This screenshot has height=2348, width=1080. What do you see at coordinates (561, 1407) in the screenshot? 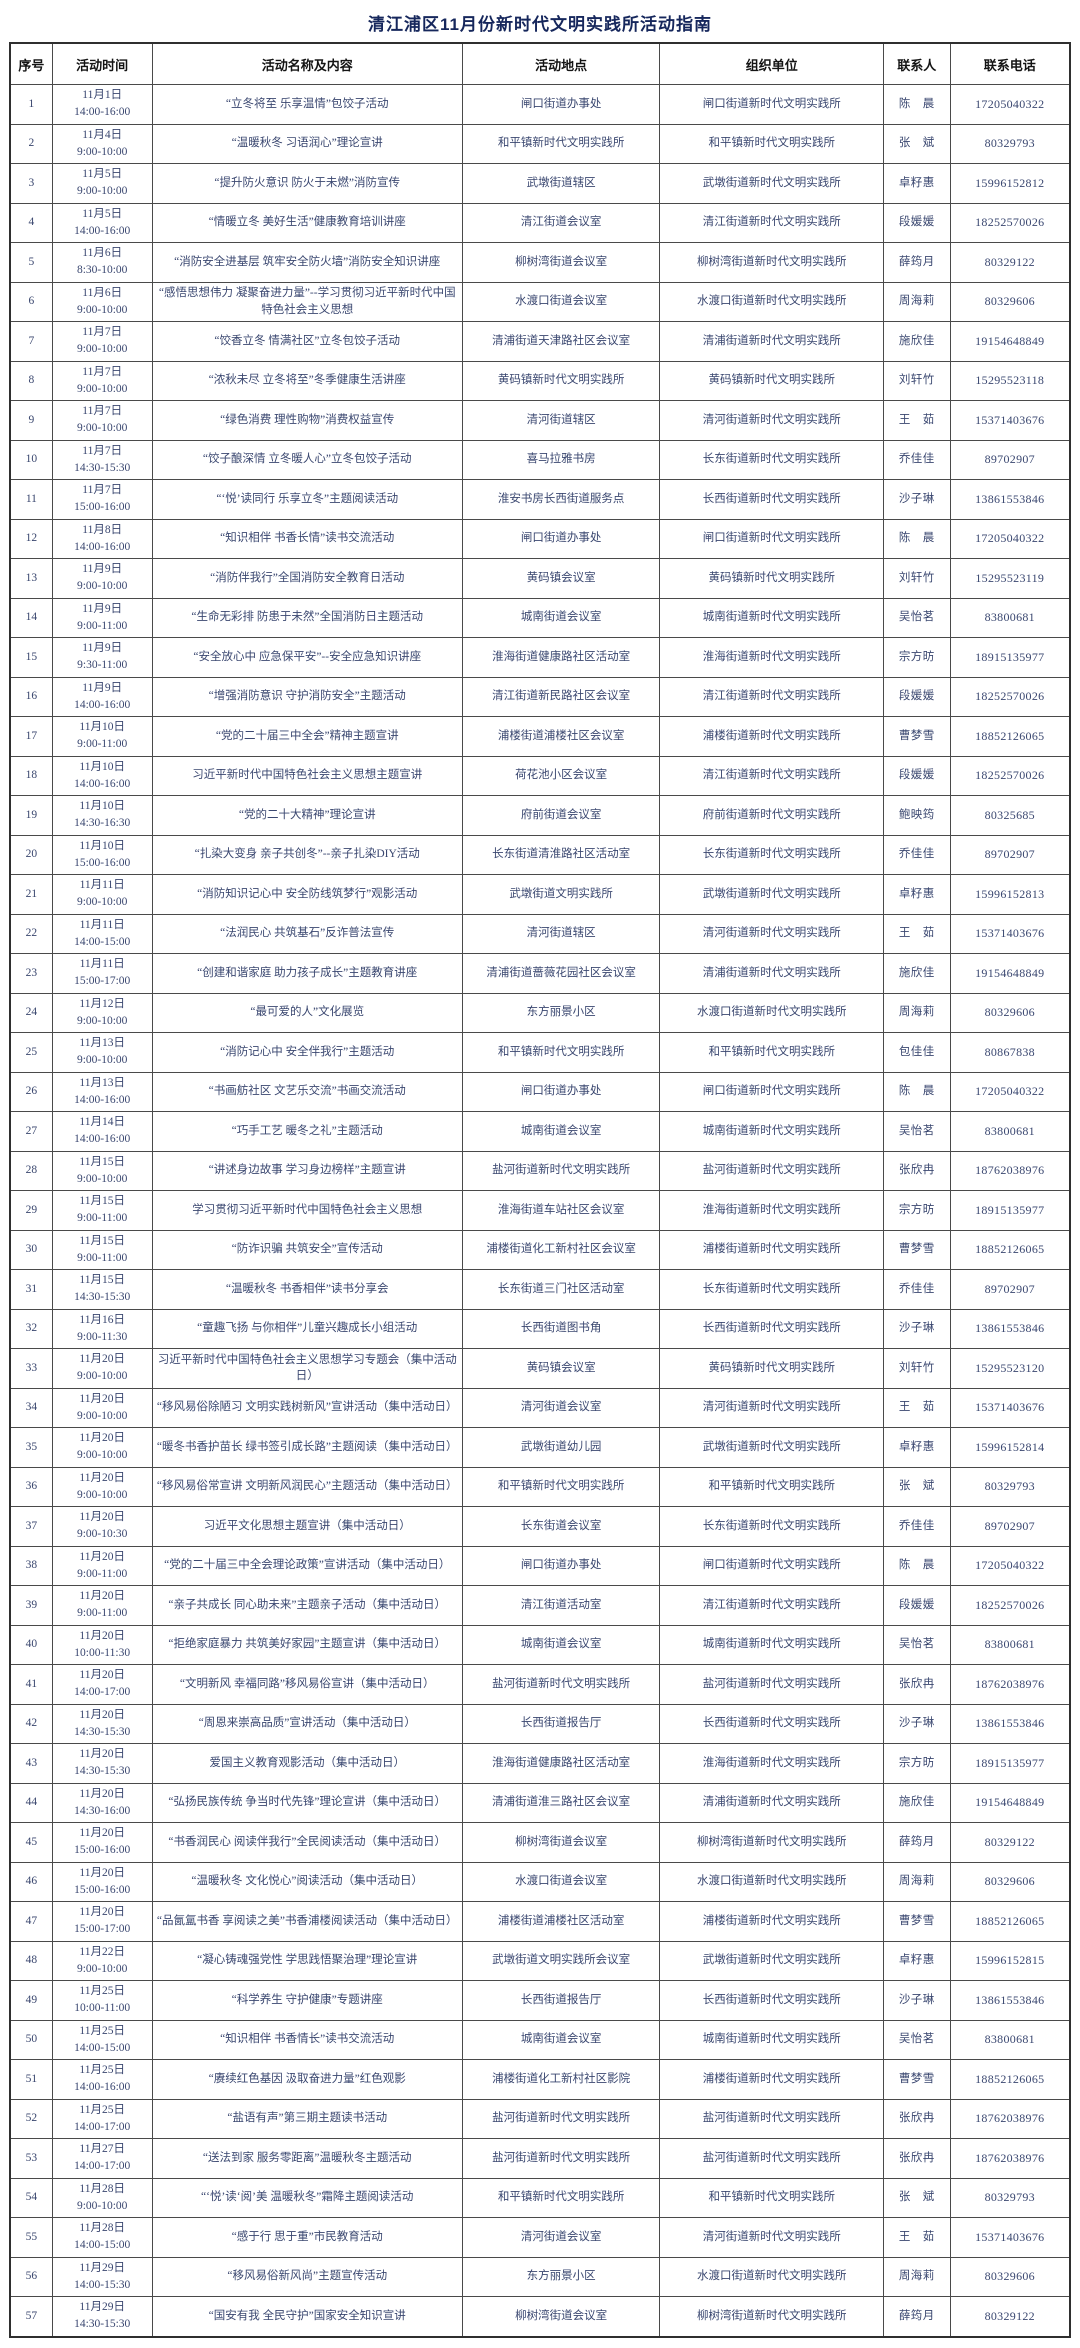
I see `activity-location: 清河街道会议室` at bounding box center [561, 1407].